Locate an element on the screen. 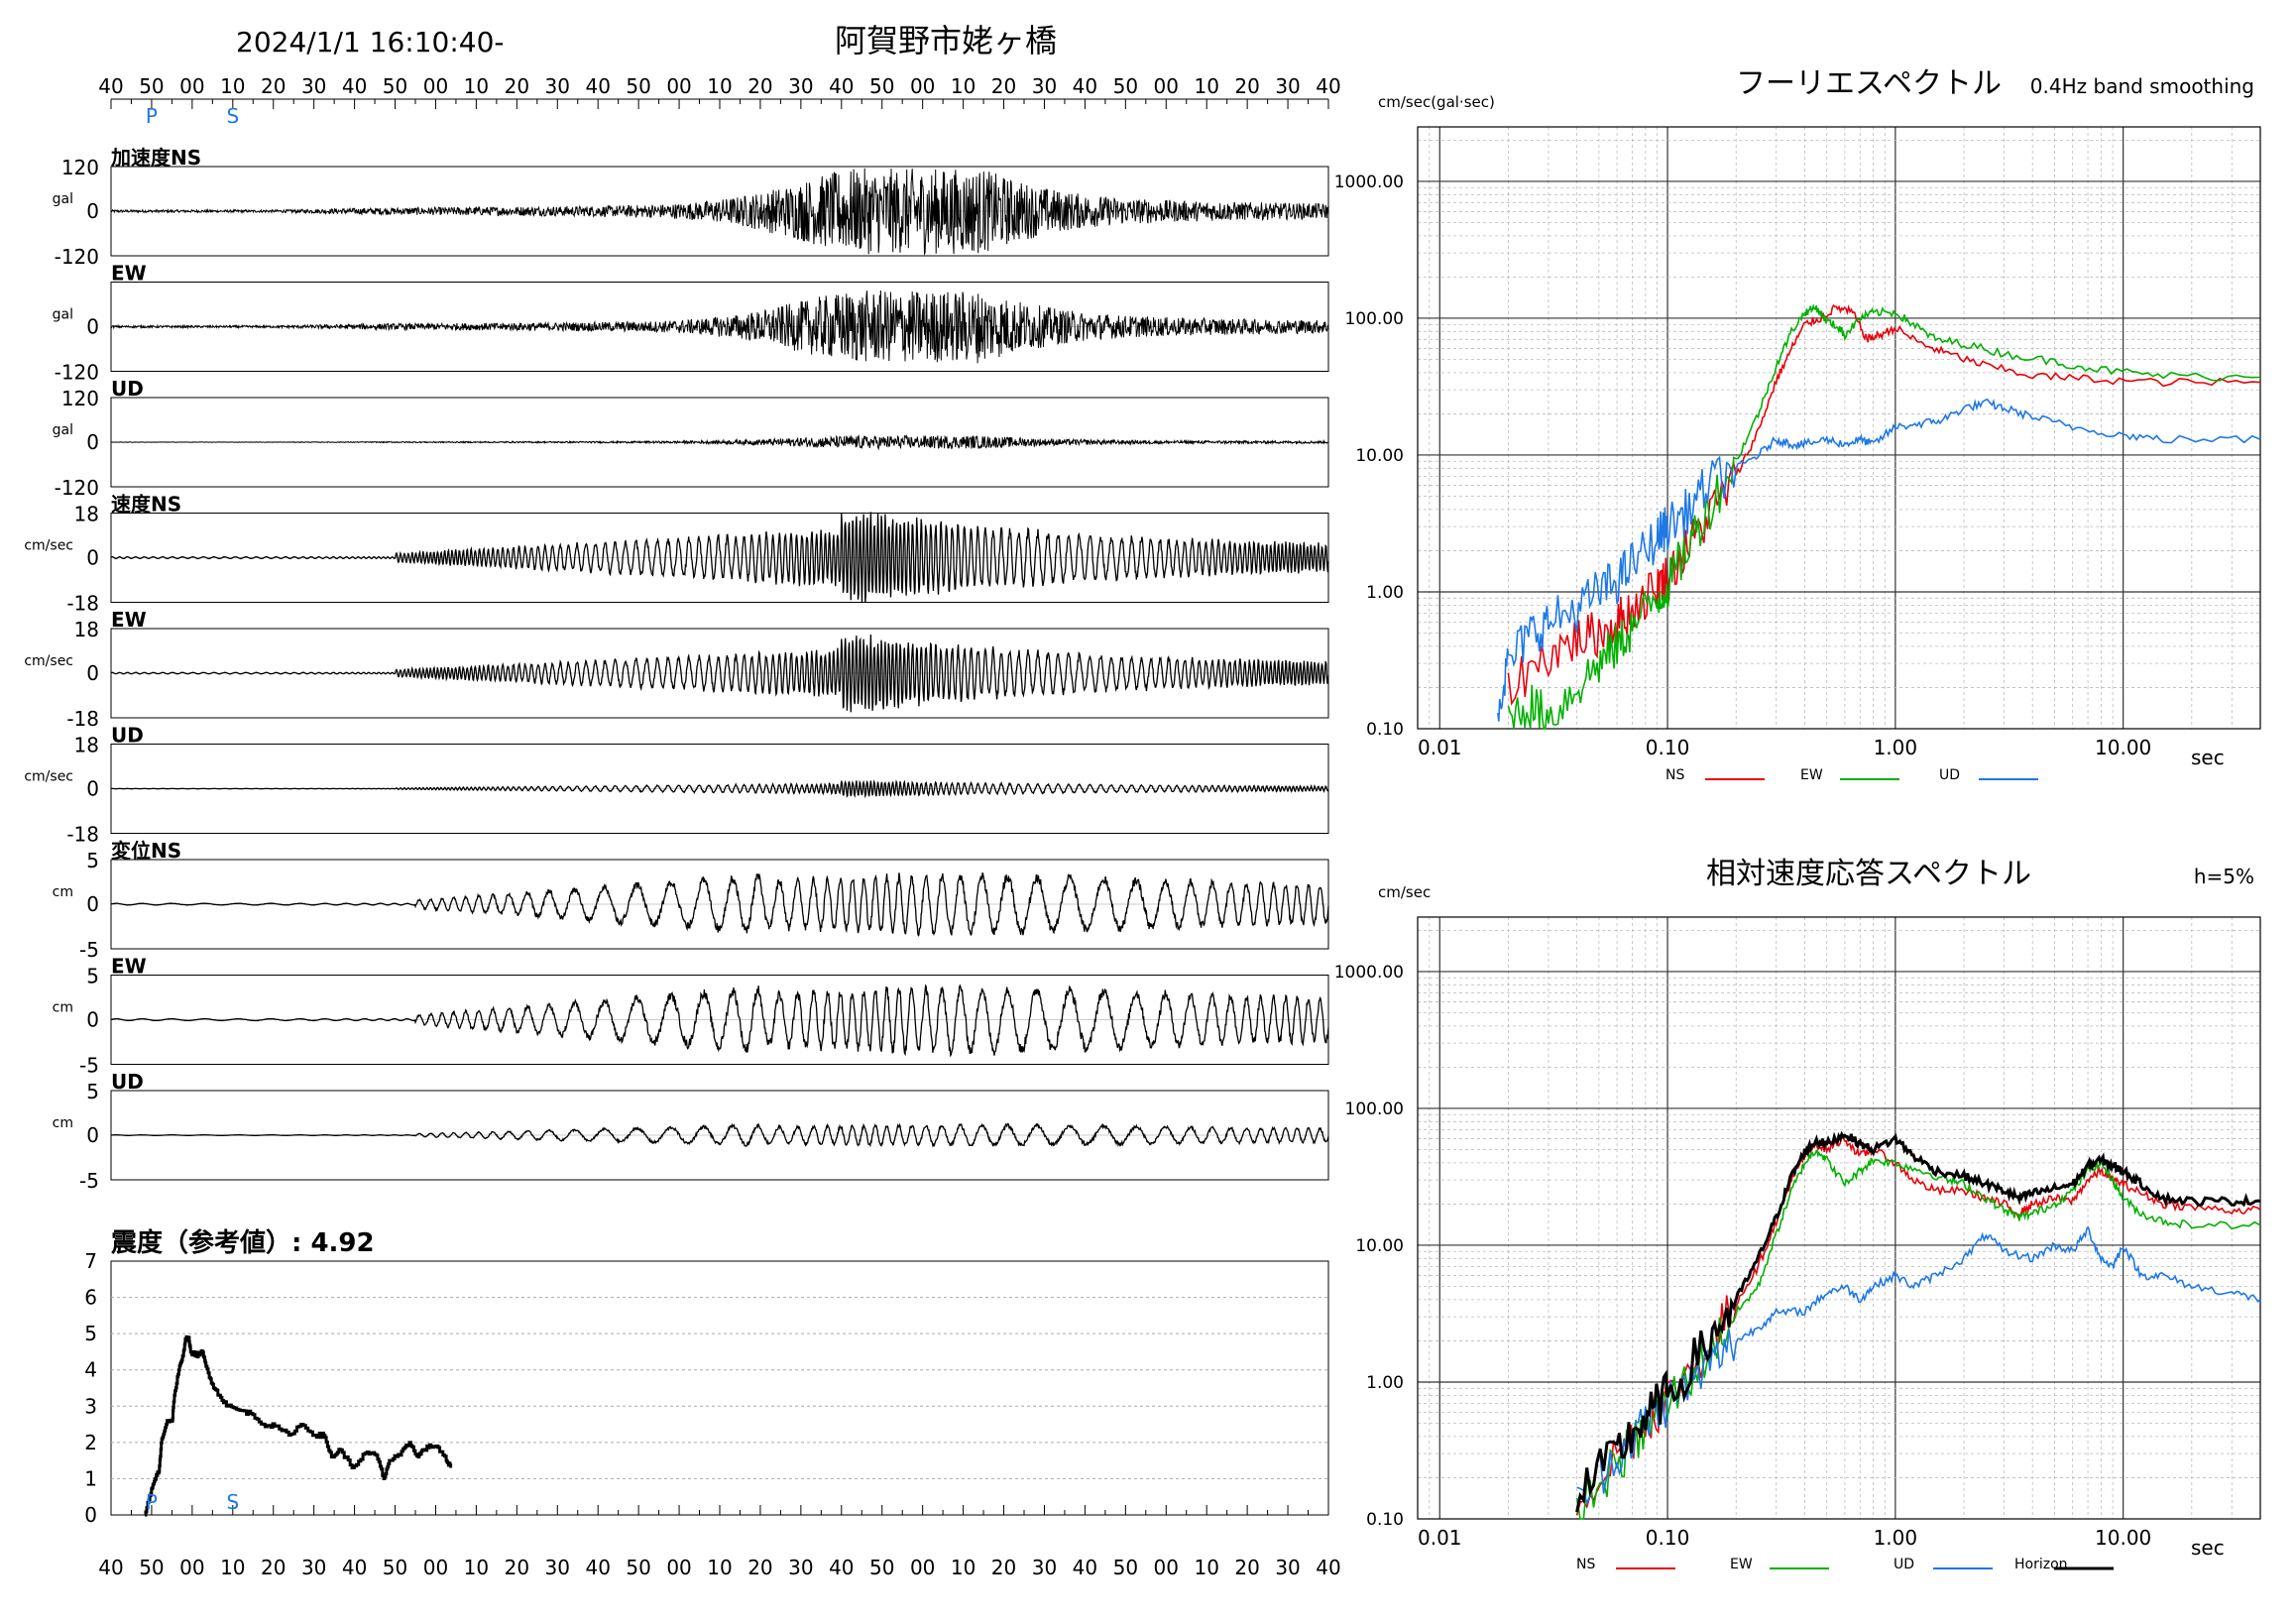  waveform-label: 速度NS is located at coordinates (146, 505).